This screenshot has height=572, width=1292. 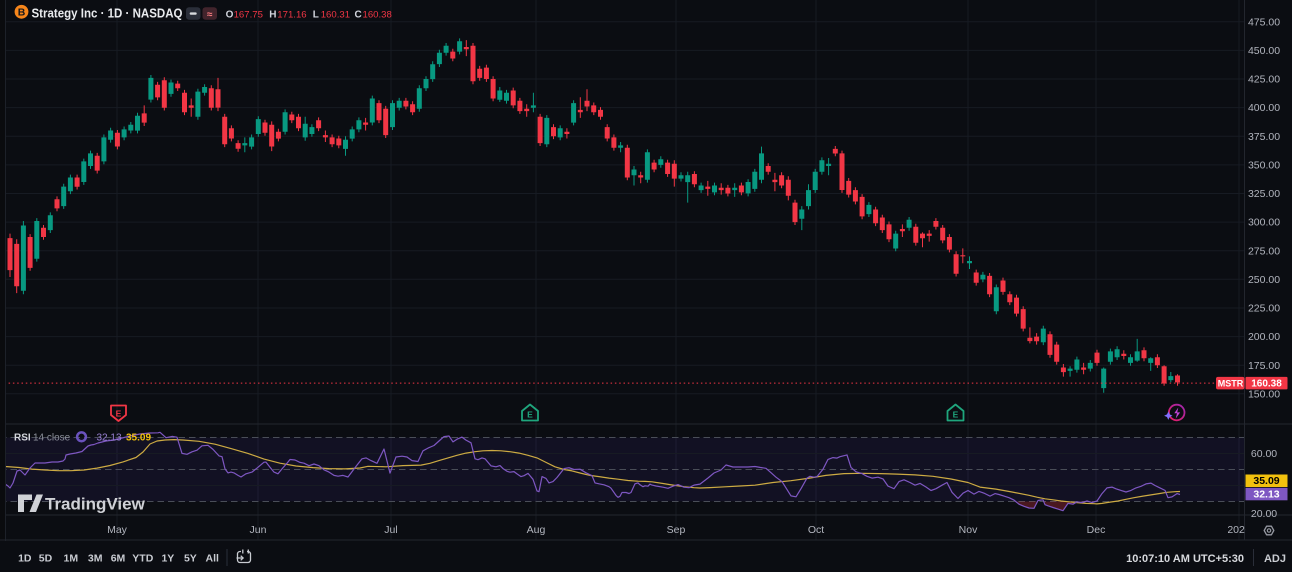 What do you see at coordinates (248, 14) in the screenshot?
I see `svg-text: 167.75` at bounding box center [248, 14].